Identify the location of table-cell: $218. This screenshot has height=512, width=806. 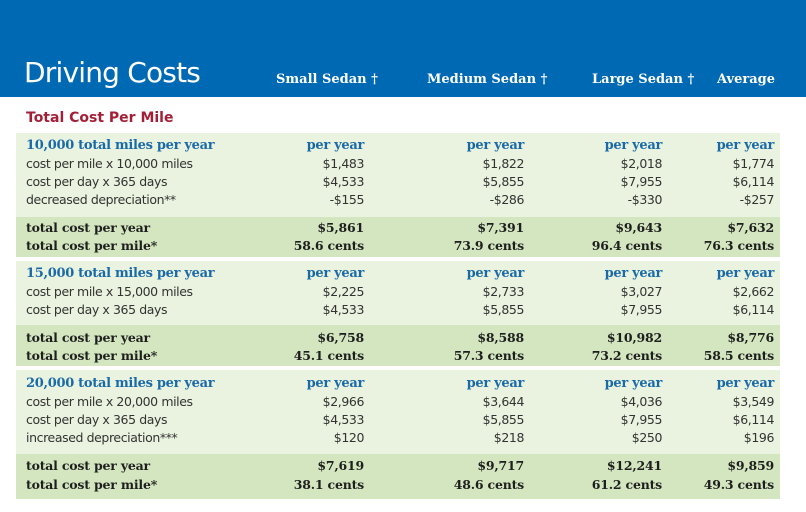
(509, 437).